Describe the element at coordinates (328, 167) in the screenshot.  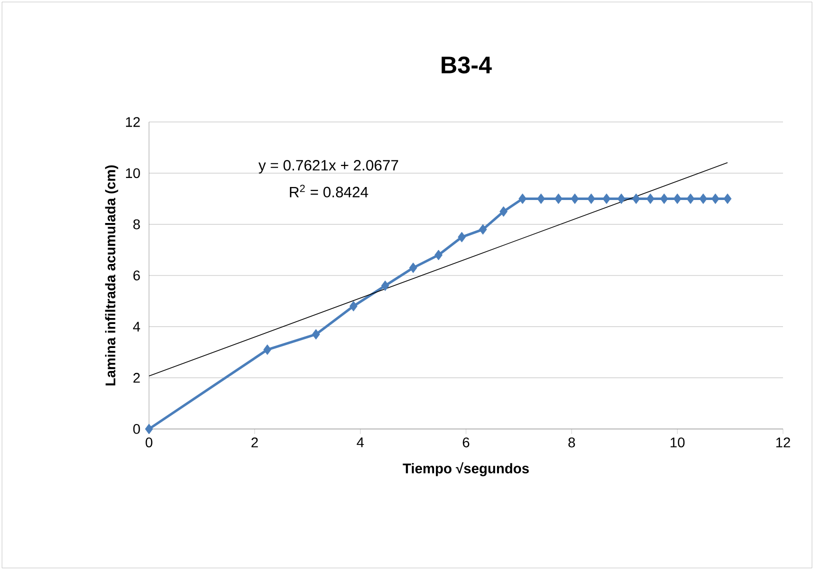
I see `annotation: y = 0.7621x + 2.0677` at that location.